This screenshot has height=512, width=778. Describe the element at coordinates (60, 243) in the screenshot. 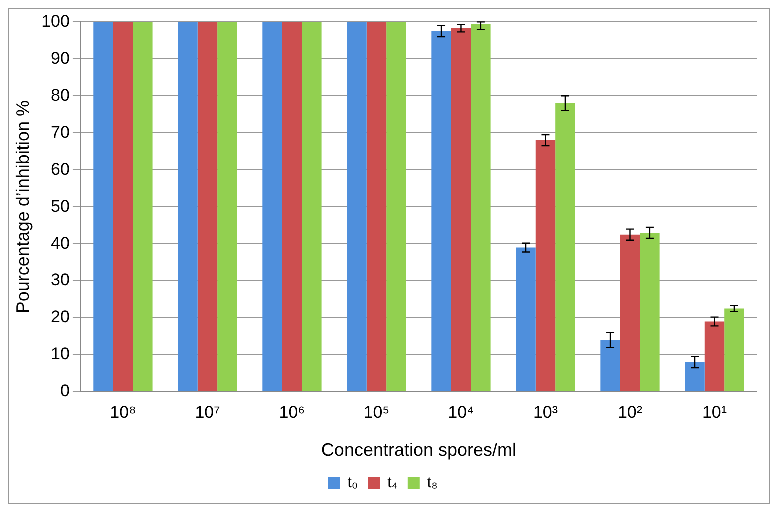

I see `y-tick-label: 40` at that location.